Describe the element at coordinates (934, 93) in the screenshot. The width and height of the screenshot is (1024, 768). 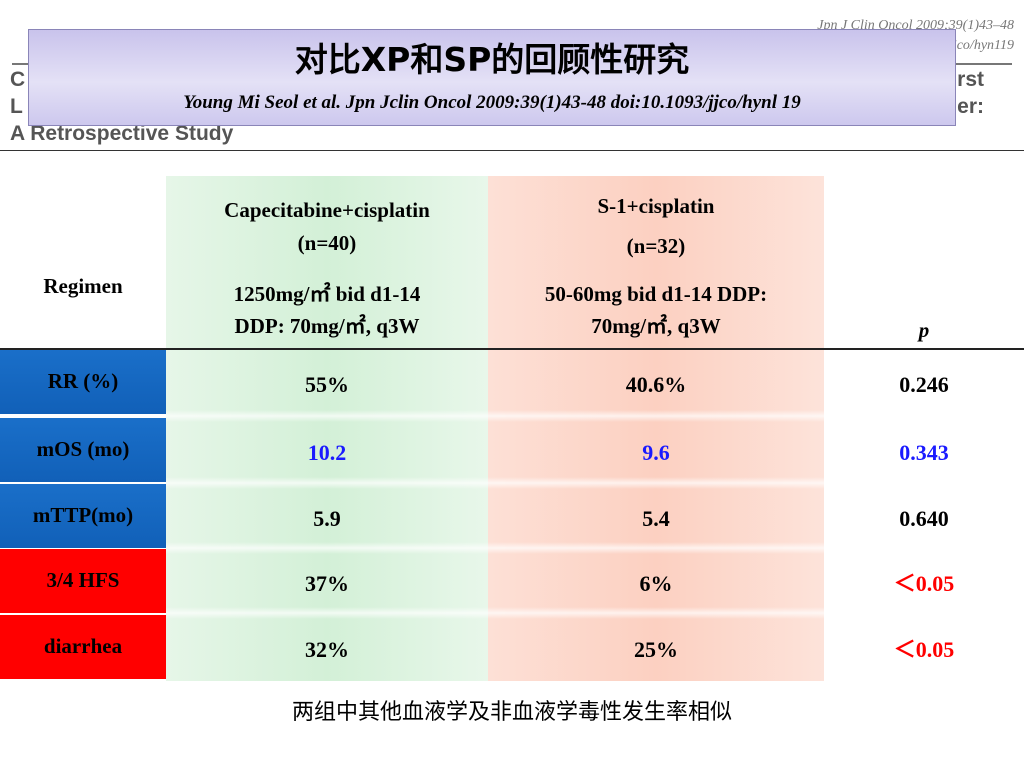
I see `paper-title-right: irst er:` at that location.